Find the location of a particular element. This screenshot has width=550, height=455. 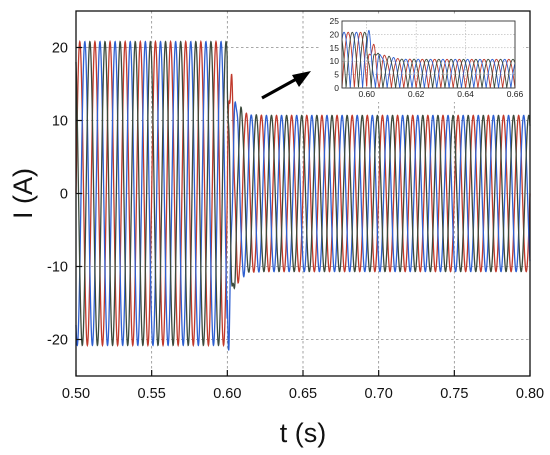

inset-axis-ticks: 0.60 0.62 0.64 0.66 0 5 10 15 20 25 is located at coordinates (427, 57).